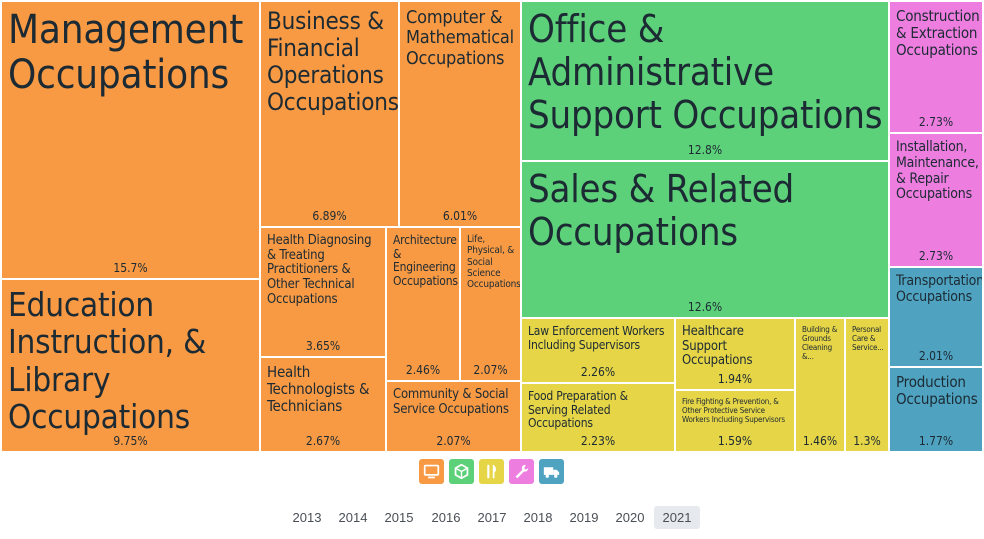  I want to click on tile-building-grounds: Building & Grounds Cleaning &... 1.46%, so click(821, 386).